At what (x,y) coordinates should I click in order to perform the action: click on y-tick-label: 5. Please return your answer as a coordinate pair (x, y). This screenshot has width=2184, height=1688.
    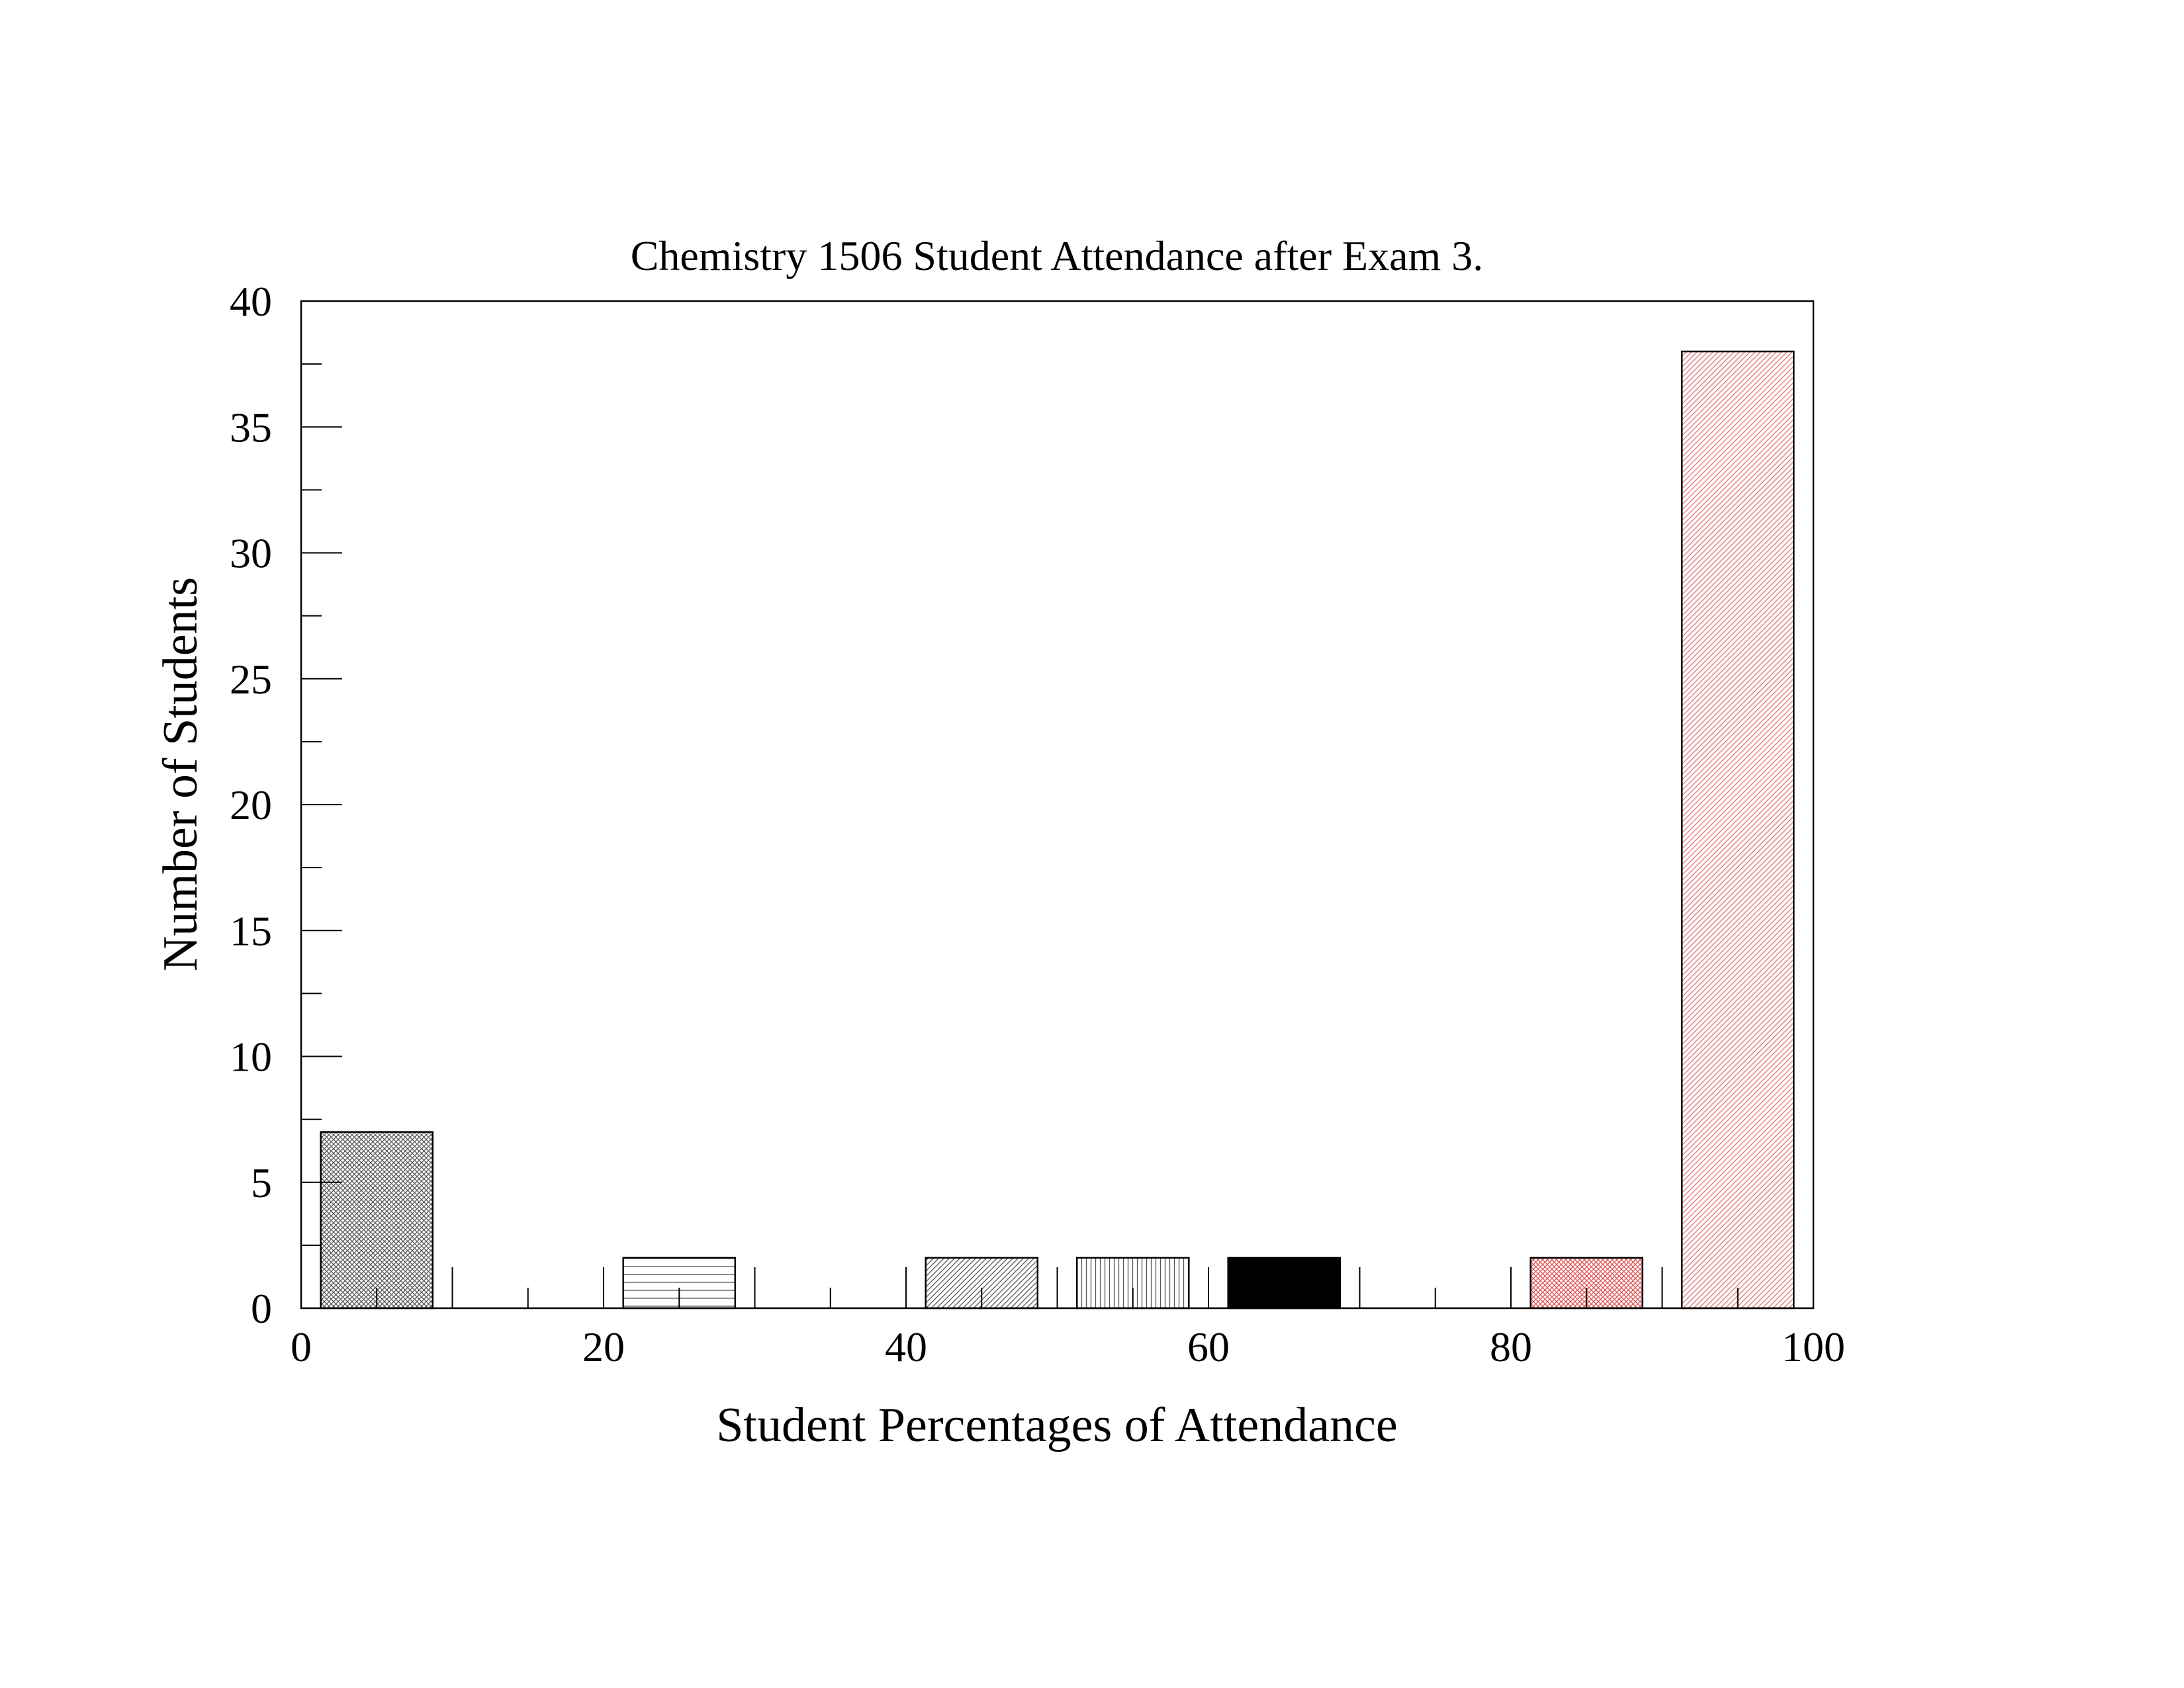
    Looking at the image, I should click on (261, 1182).